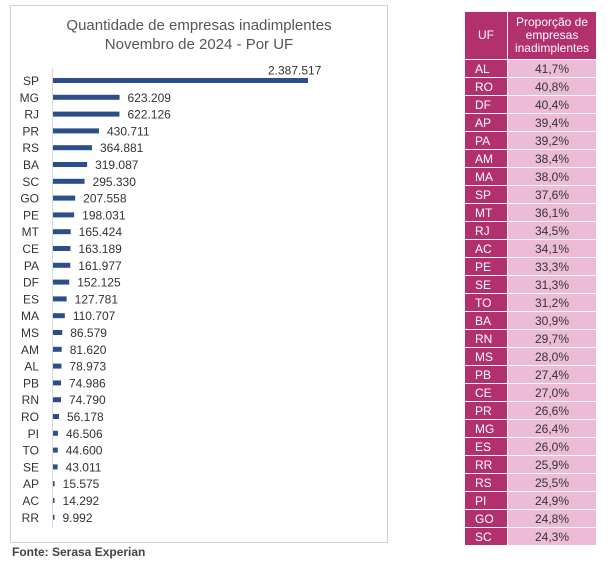 The width and height of the screenshot is (610, 568). What do you see at coordinates (57, 383) in the screenshot?
I see `bar-pb` at bounding box center [57, 383].